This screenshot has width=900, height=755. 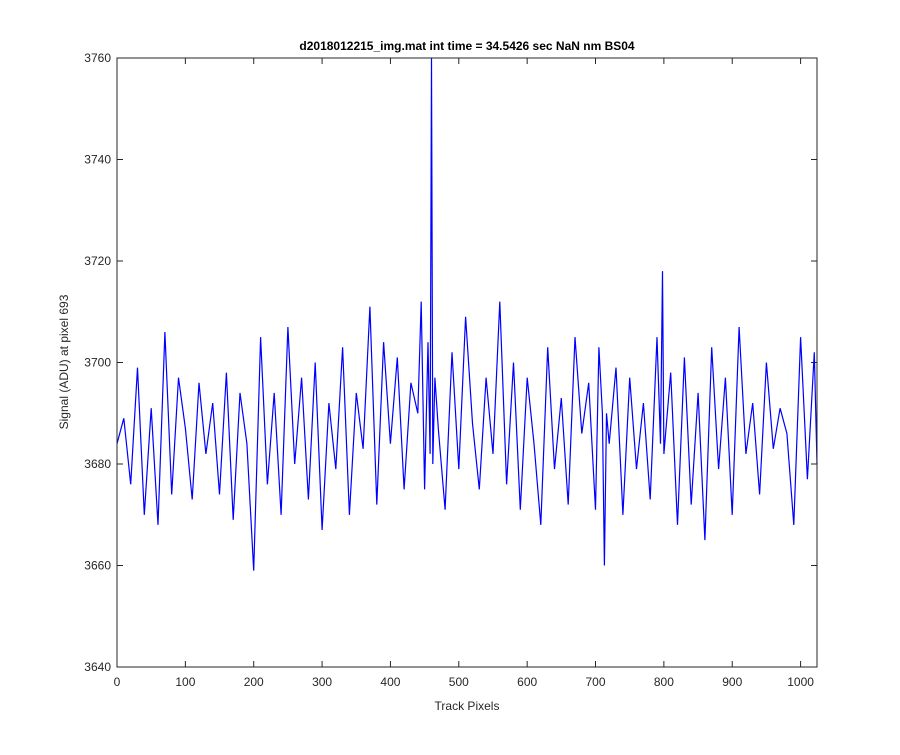 I want to click on x-axis-label: Track Pixels, so click(x=467, y=706).